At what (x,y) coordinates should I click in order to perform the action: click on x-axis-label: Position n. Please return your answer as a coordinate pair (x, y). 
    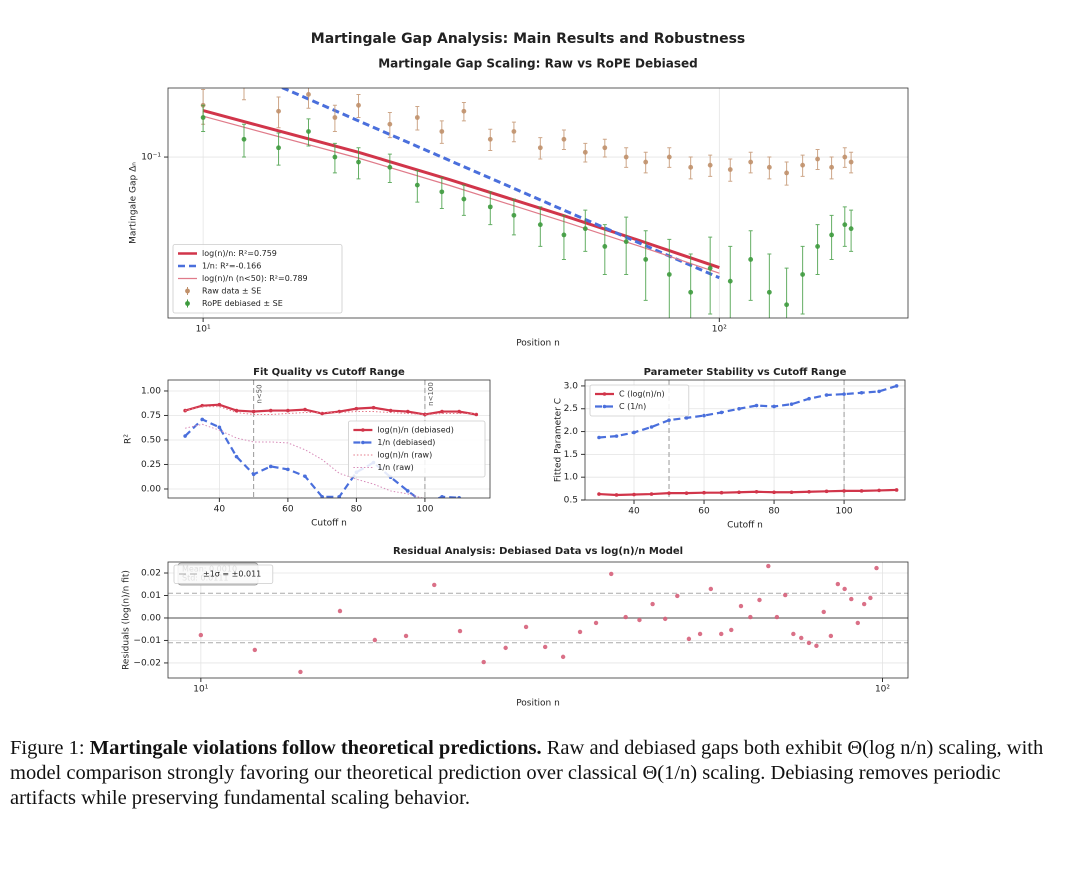
    Looking at the image, I should click on (538, 344).